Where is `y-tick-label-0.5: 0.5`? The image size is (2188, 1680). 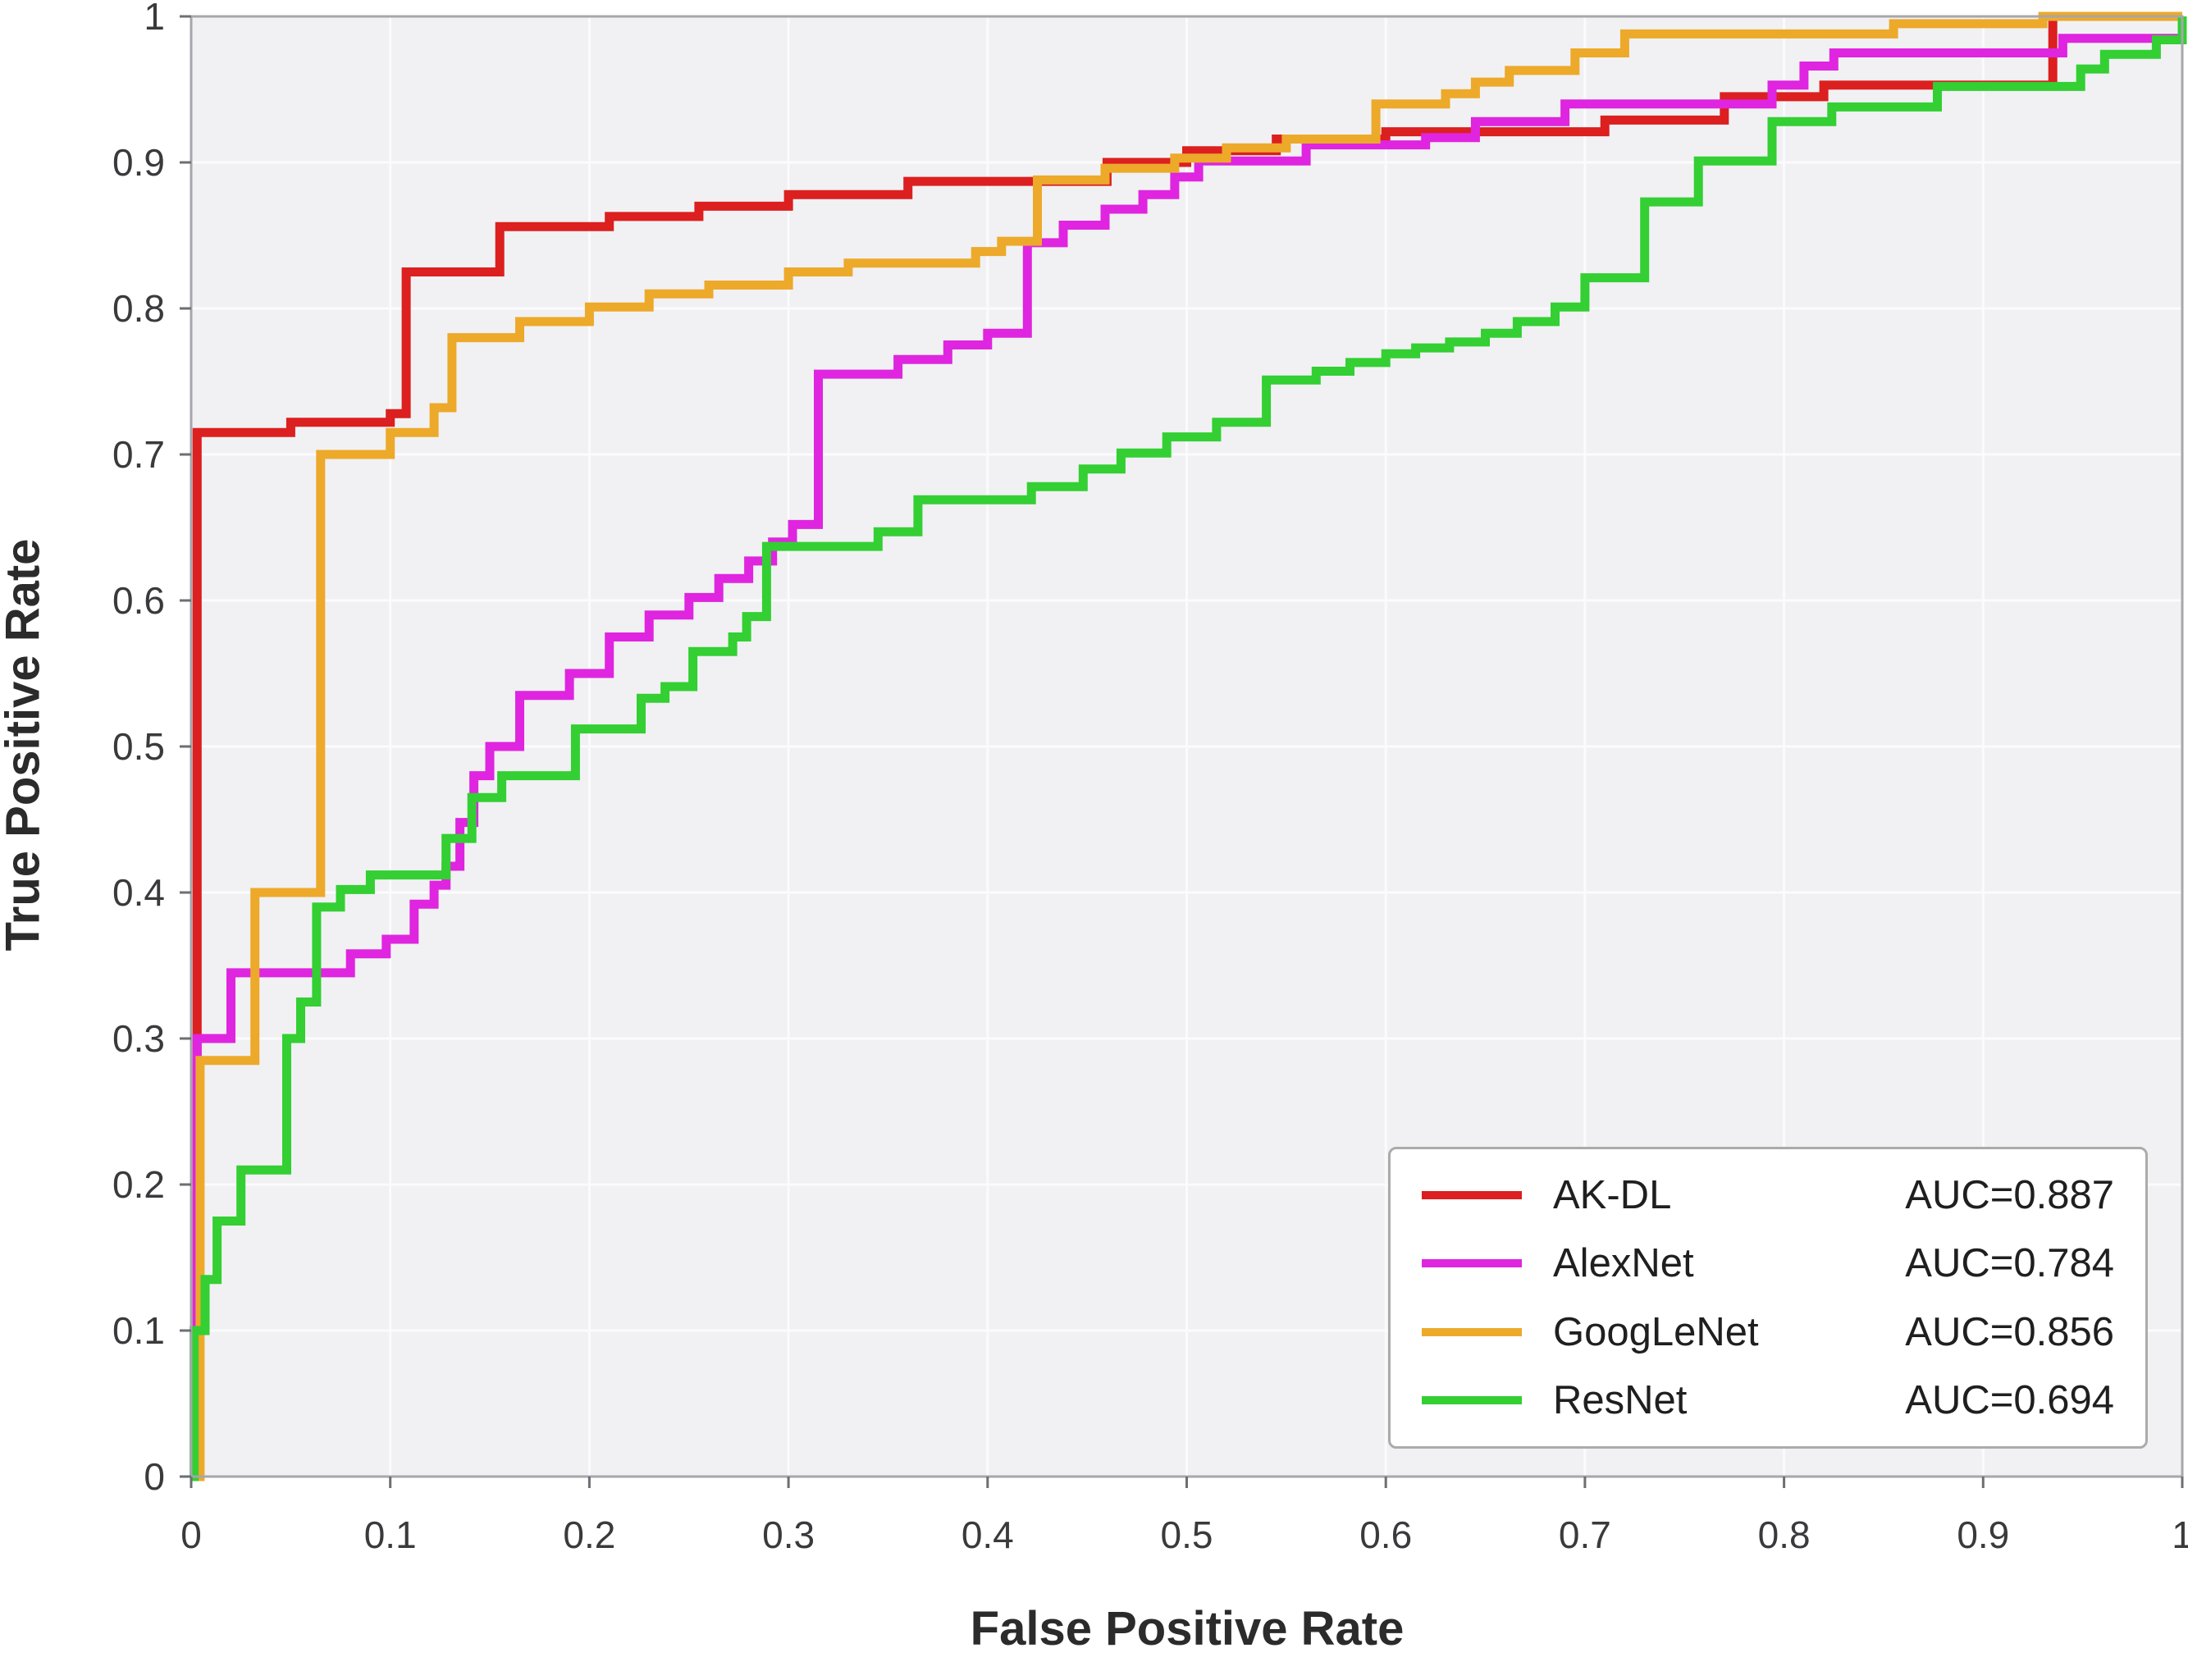 y-tick-label-0.5: 0.5 is located at coordinates (138, 746).